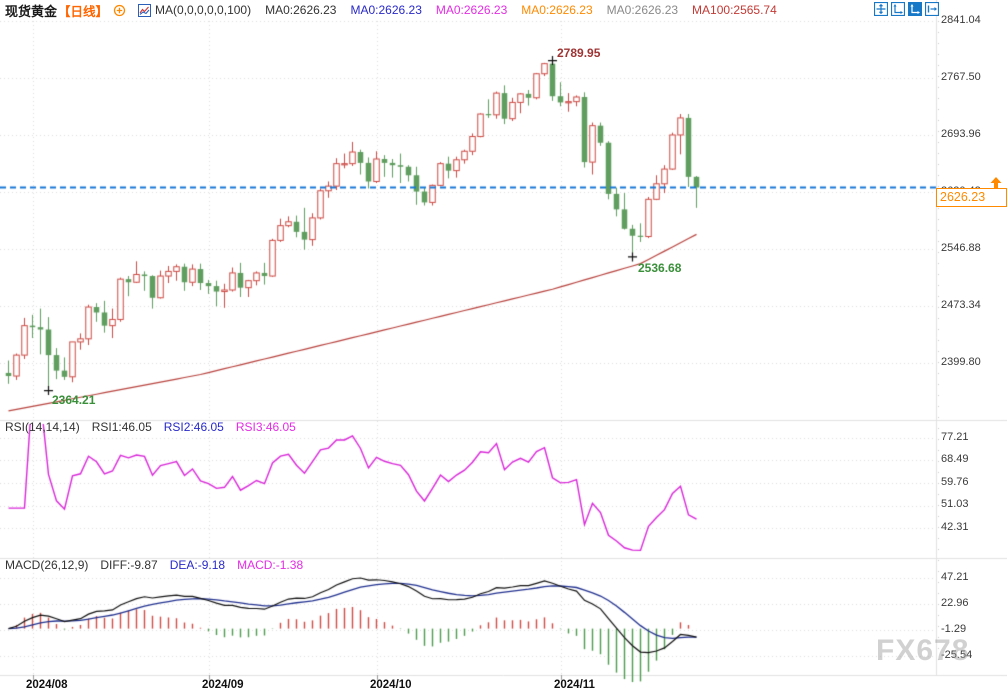 The image size is (1007, 698). I want to click on rsi-tick: 59.76, so click(955, 482).